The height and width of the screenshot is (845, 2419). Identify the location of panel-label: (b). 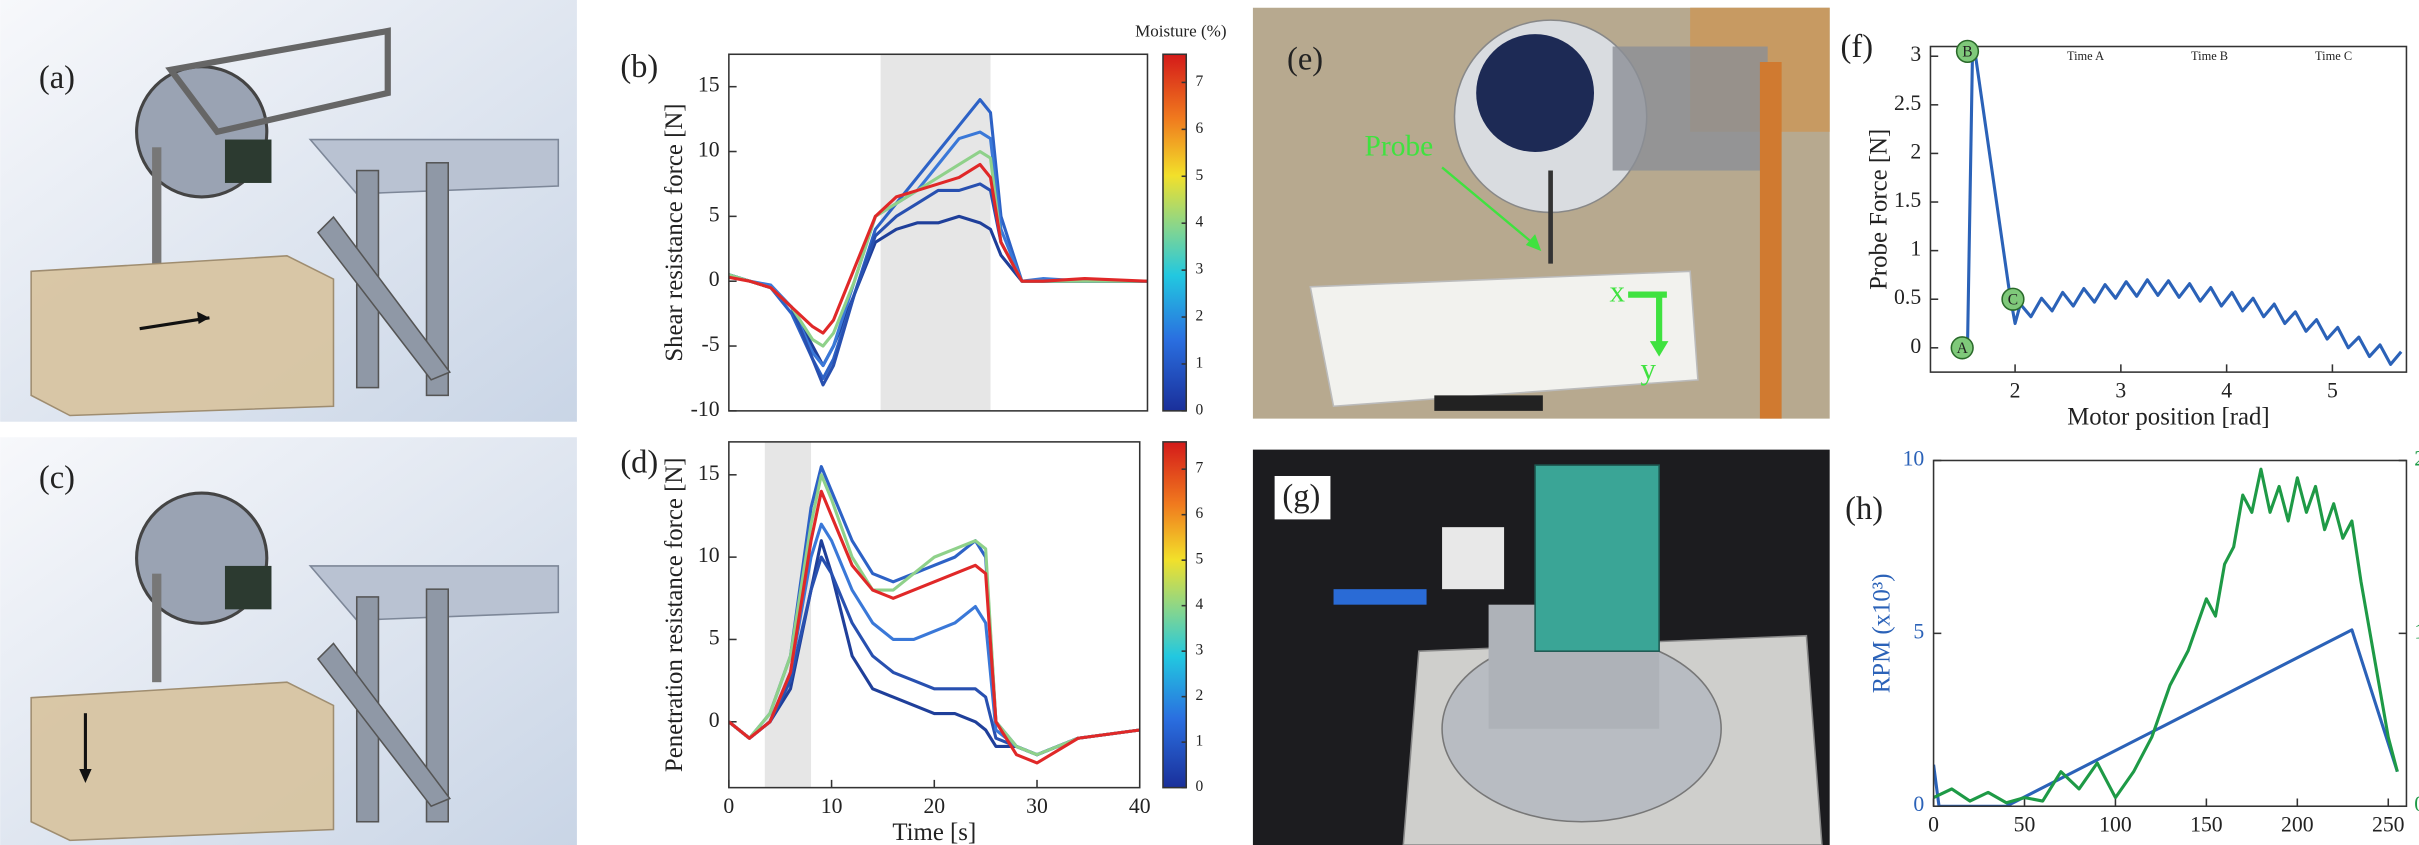
(639, 67).